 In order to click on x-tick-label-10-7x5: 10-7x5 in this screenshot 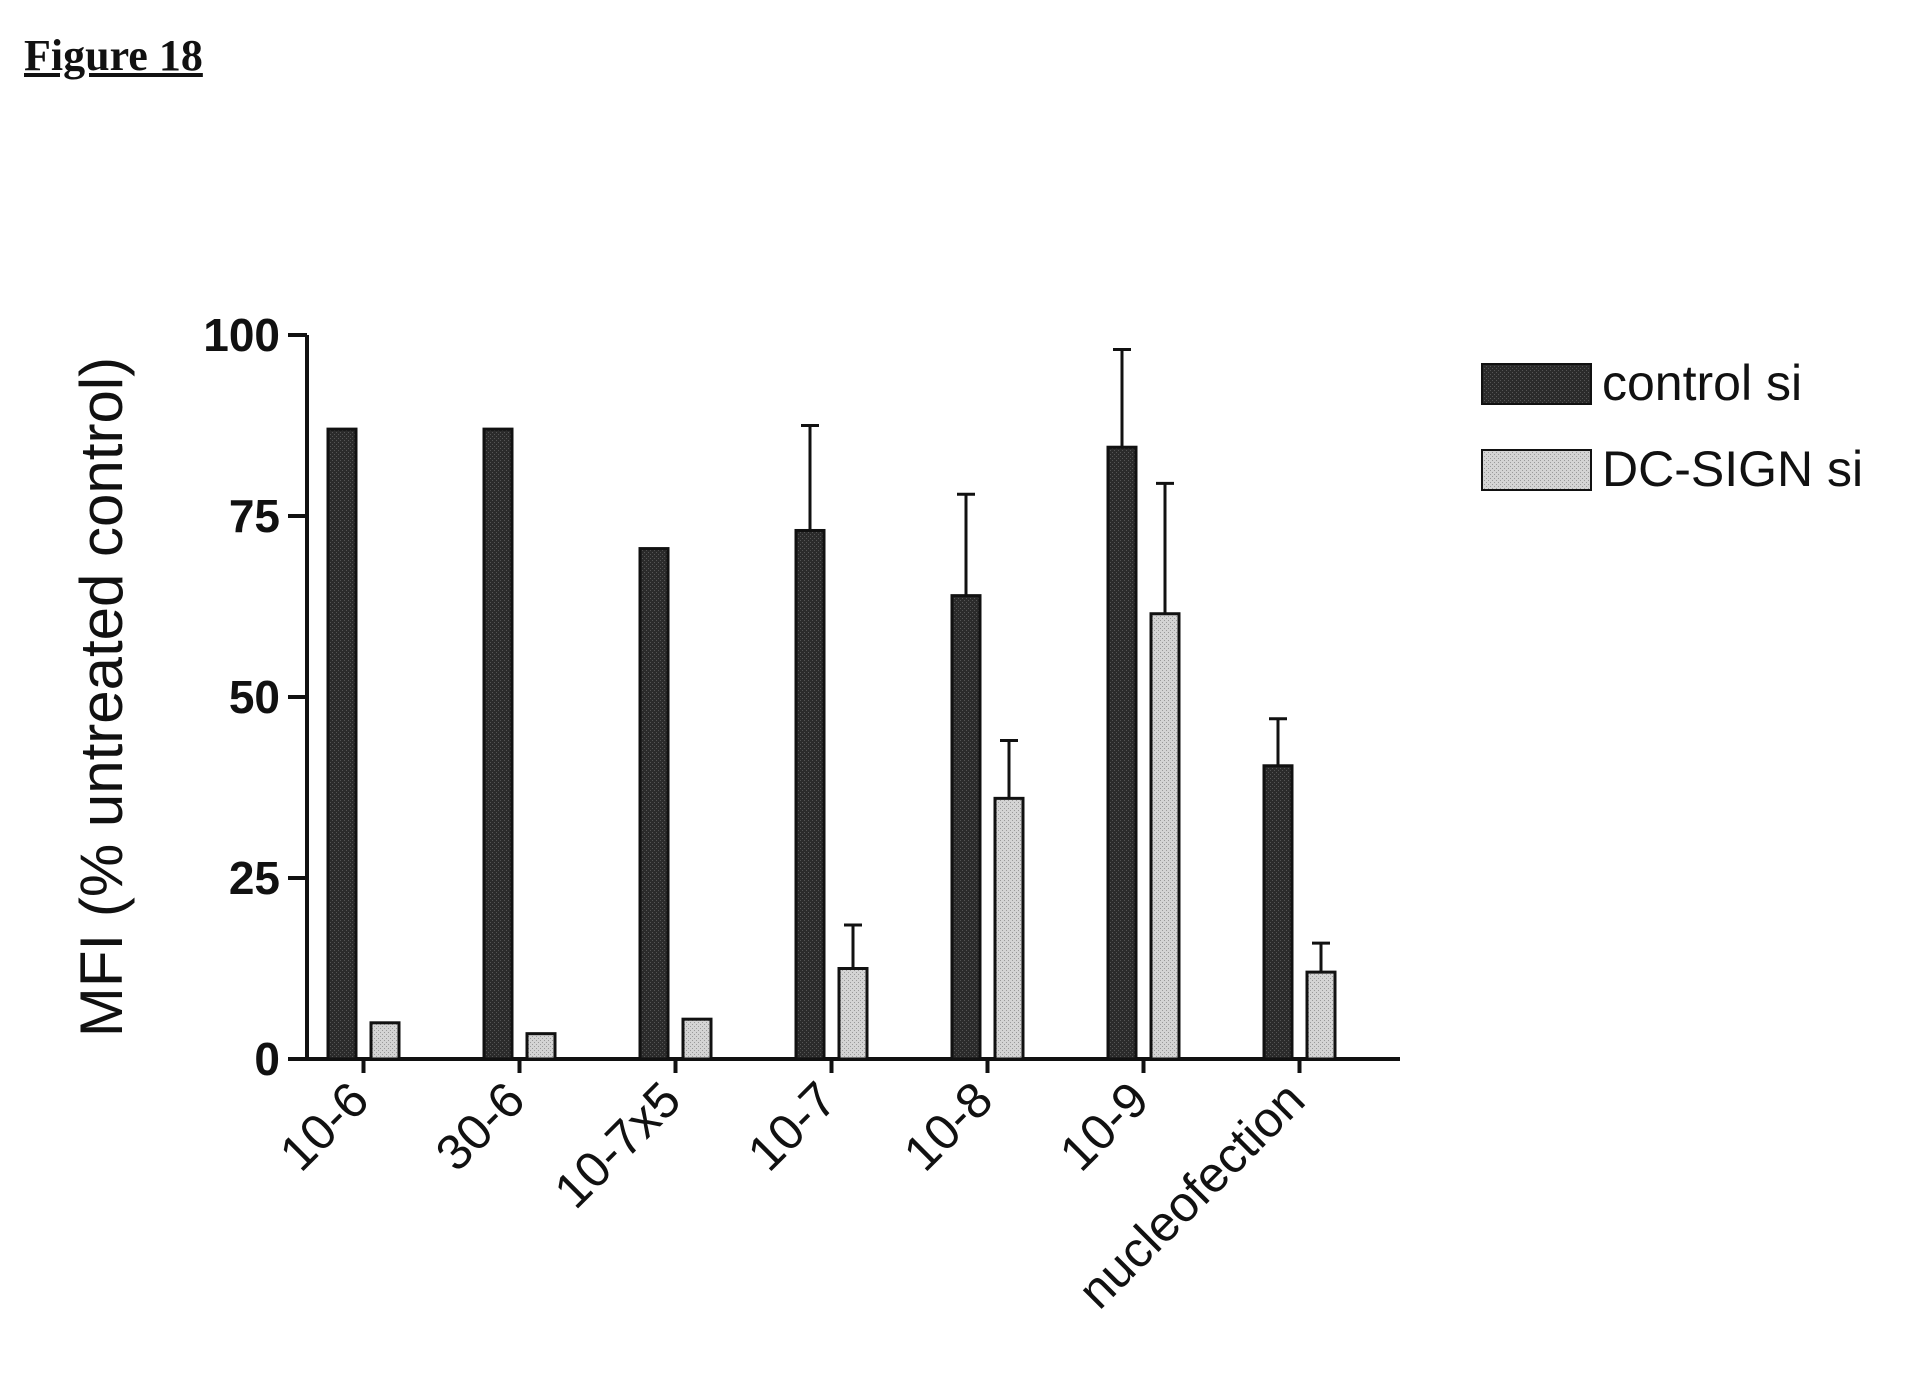, I will do `click(618, 1145)`.